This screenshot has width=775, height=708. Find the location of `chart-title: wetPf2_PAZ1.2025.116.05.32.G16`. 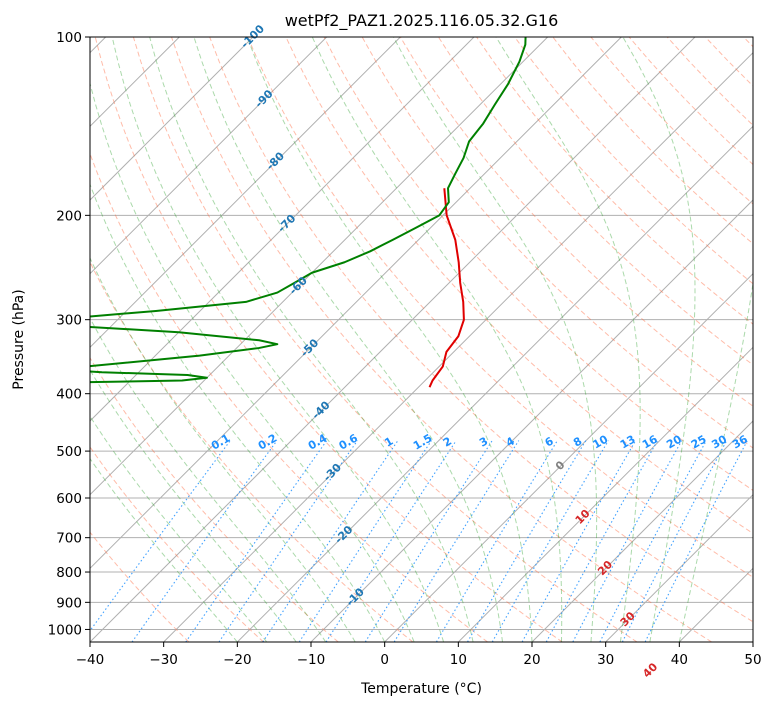

chart-title: wetPf2_PAZ1.2025.116.05.32.G16 is located at coordinates (422, 21).